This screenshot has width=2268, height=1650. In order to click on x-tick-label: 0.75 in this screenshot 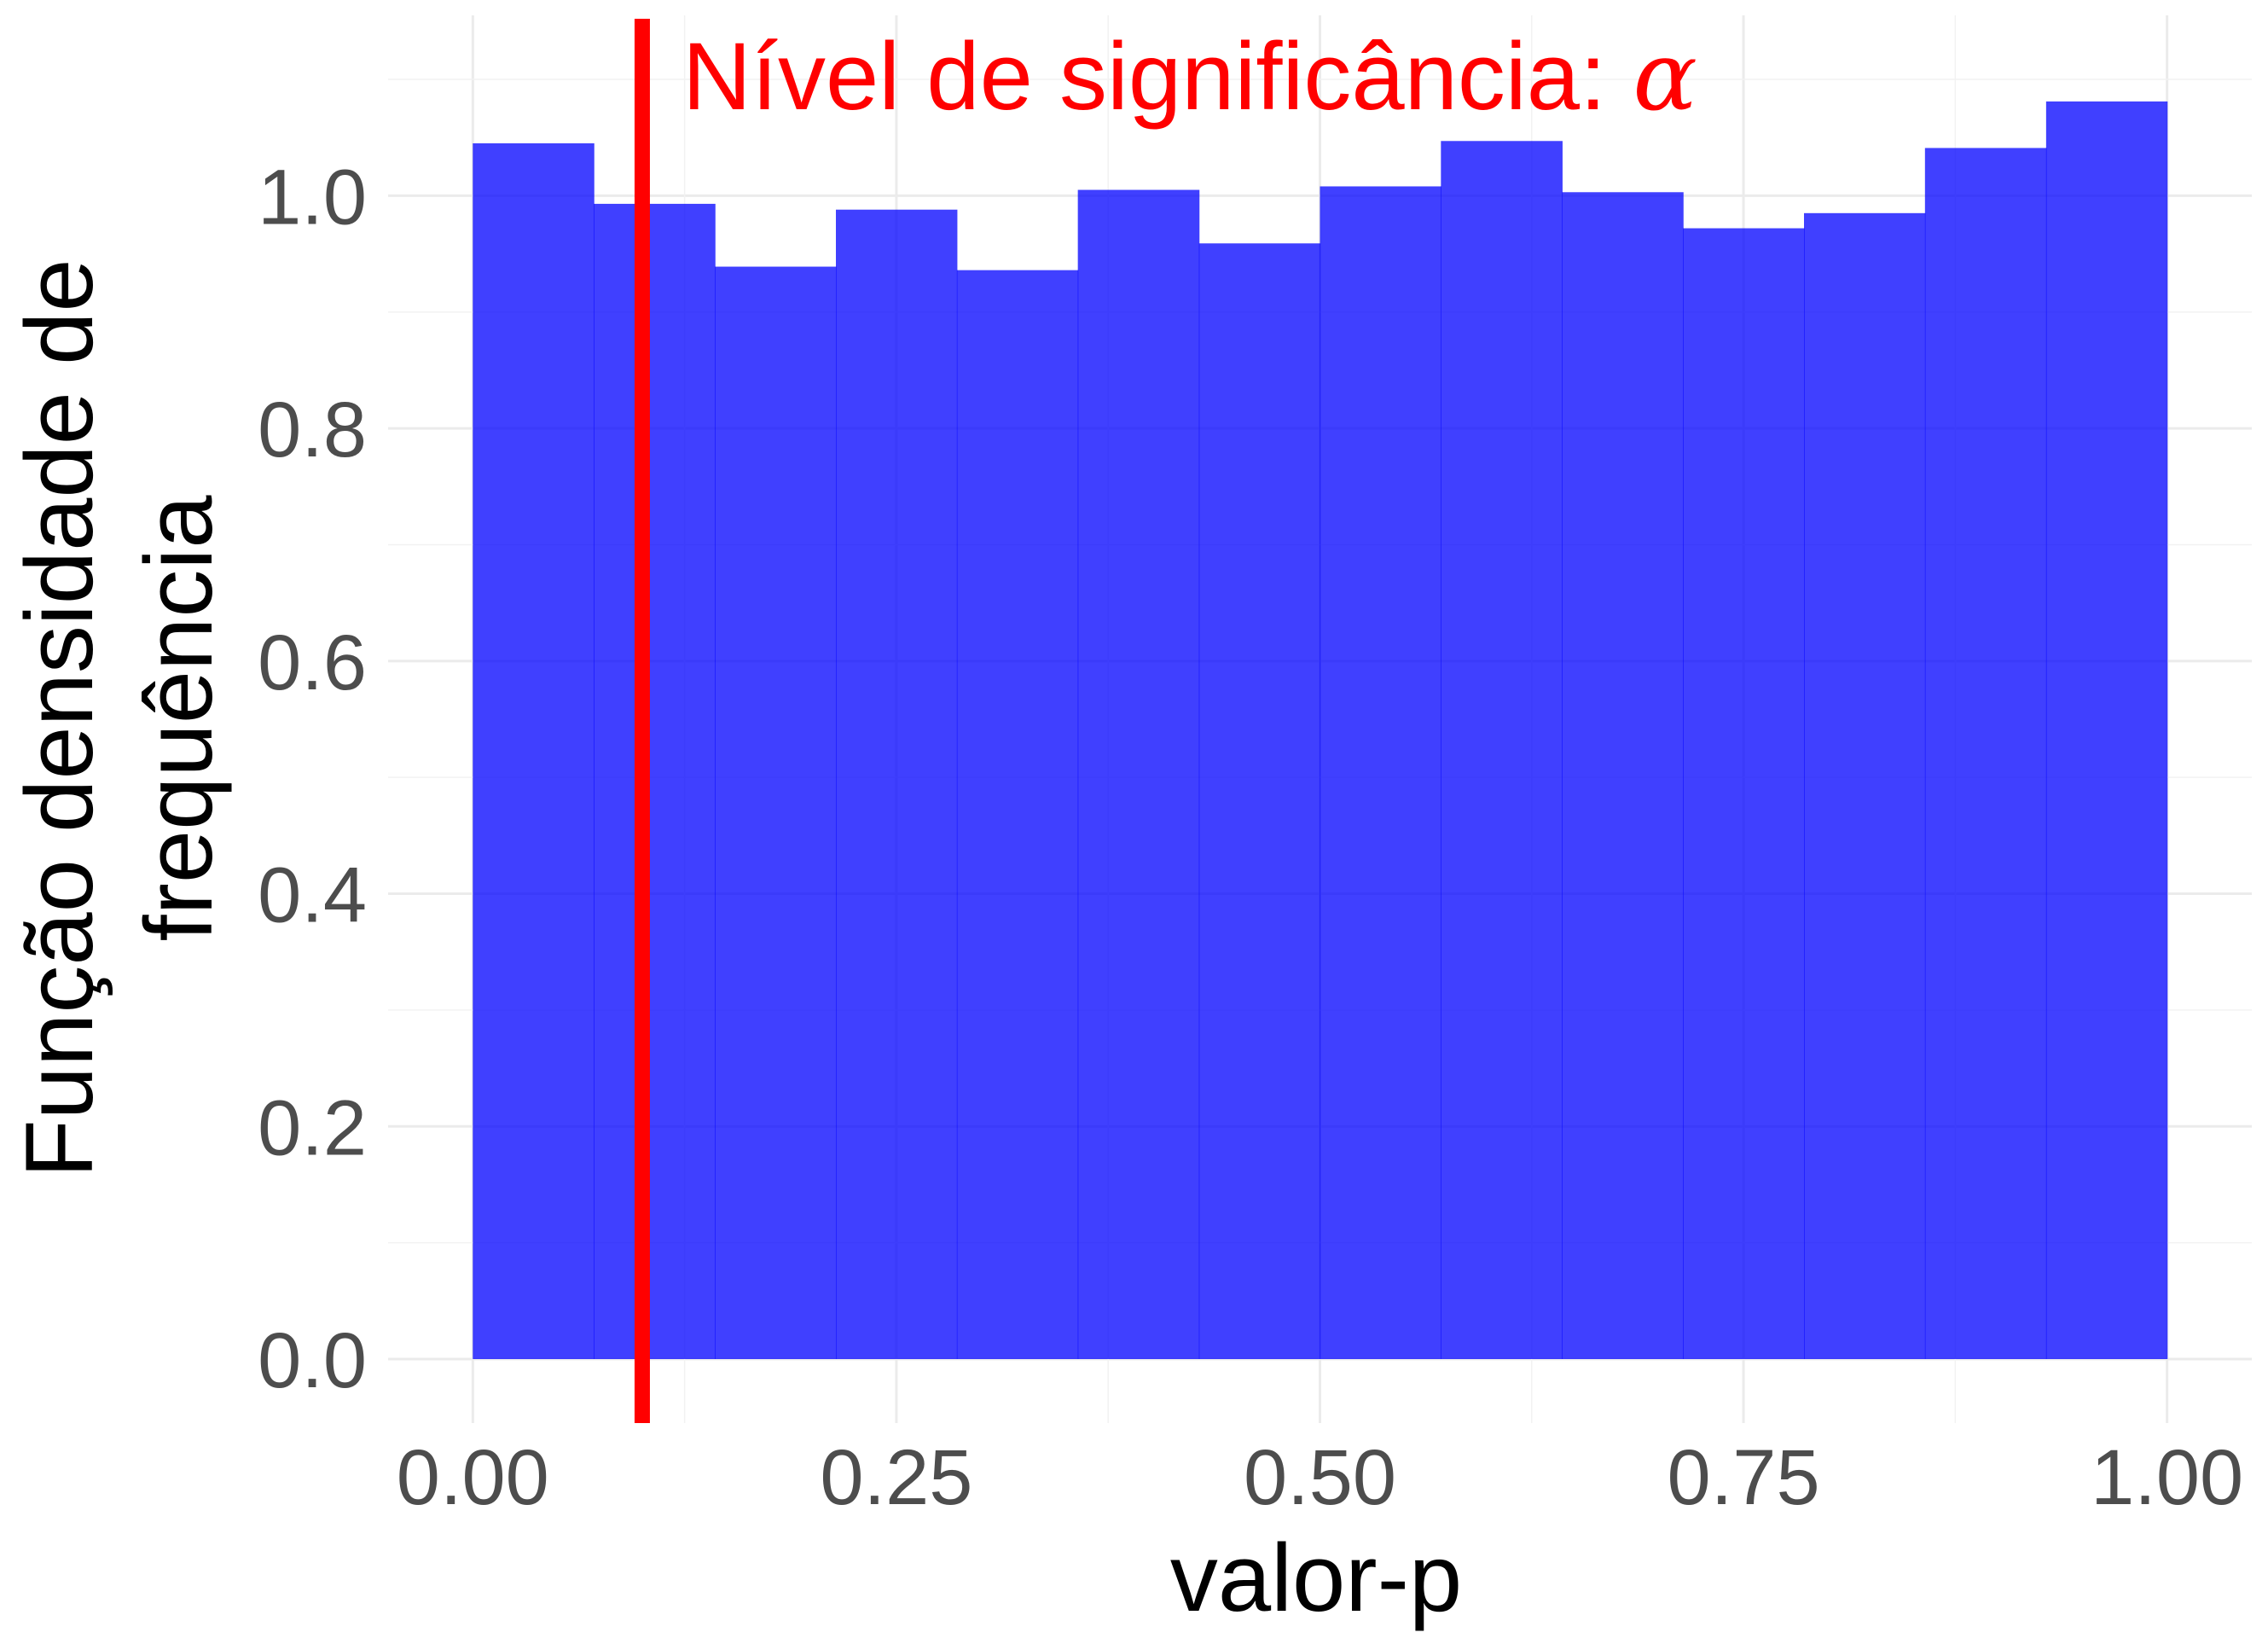, I will do `click(1744, 1477)`.